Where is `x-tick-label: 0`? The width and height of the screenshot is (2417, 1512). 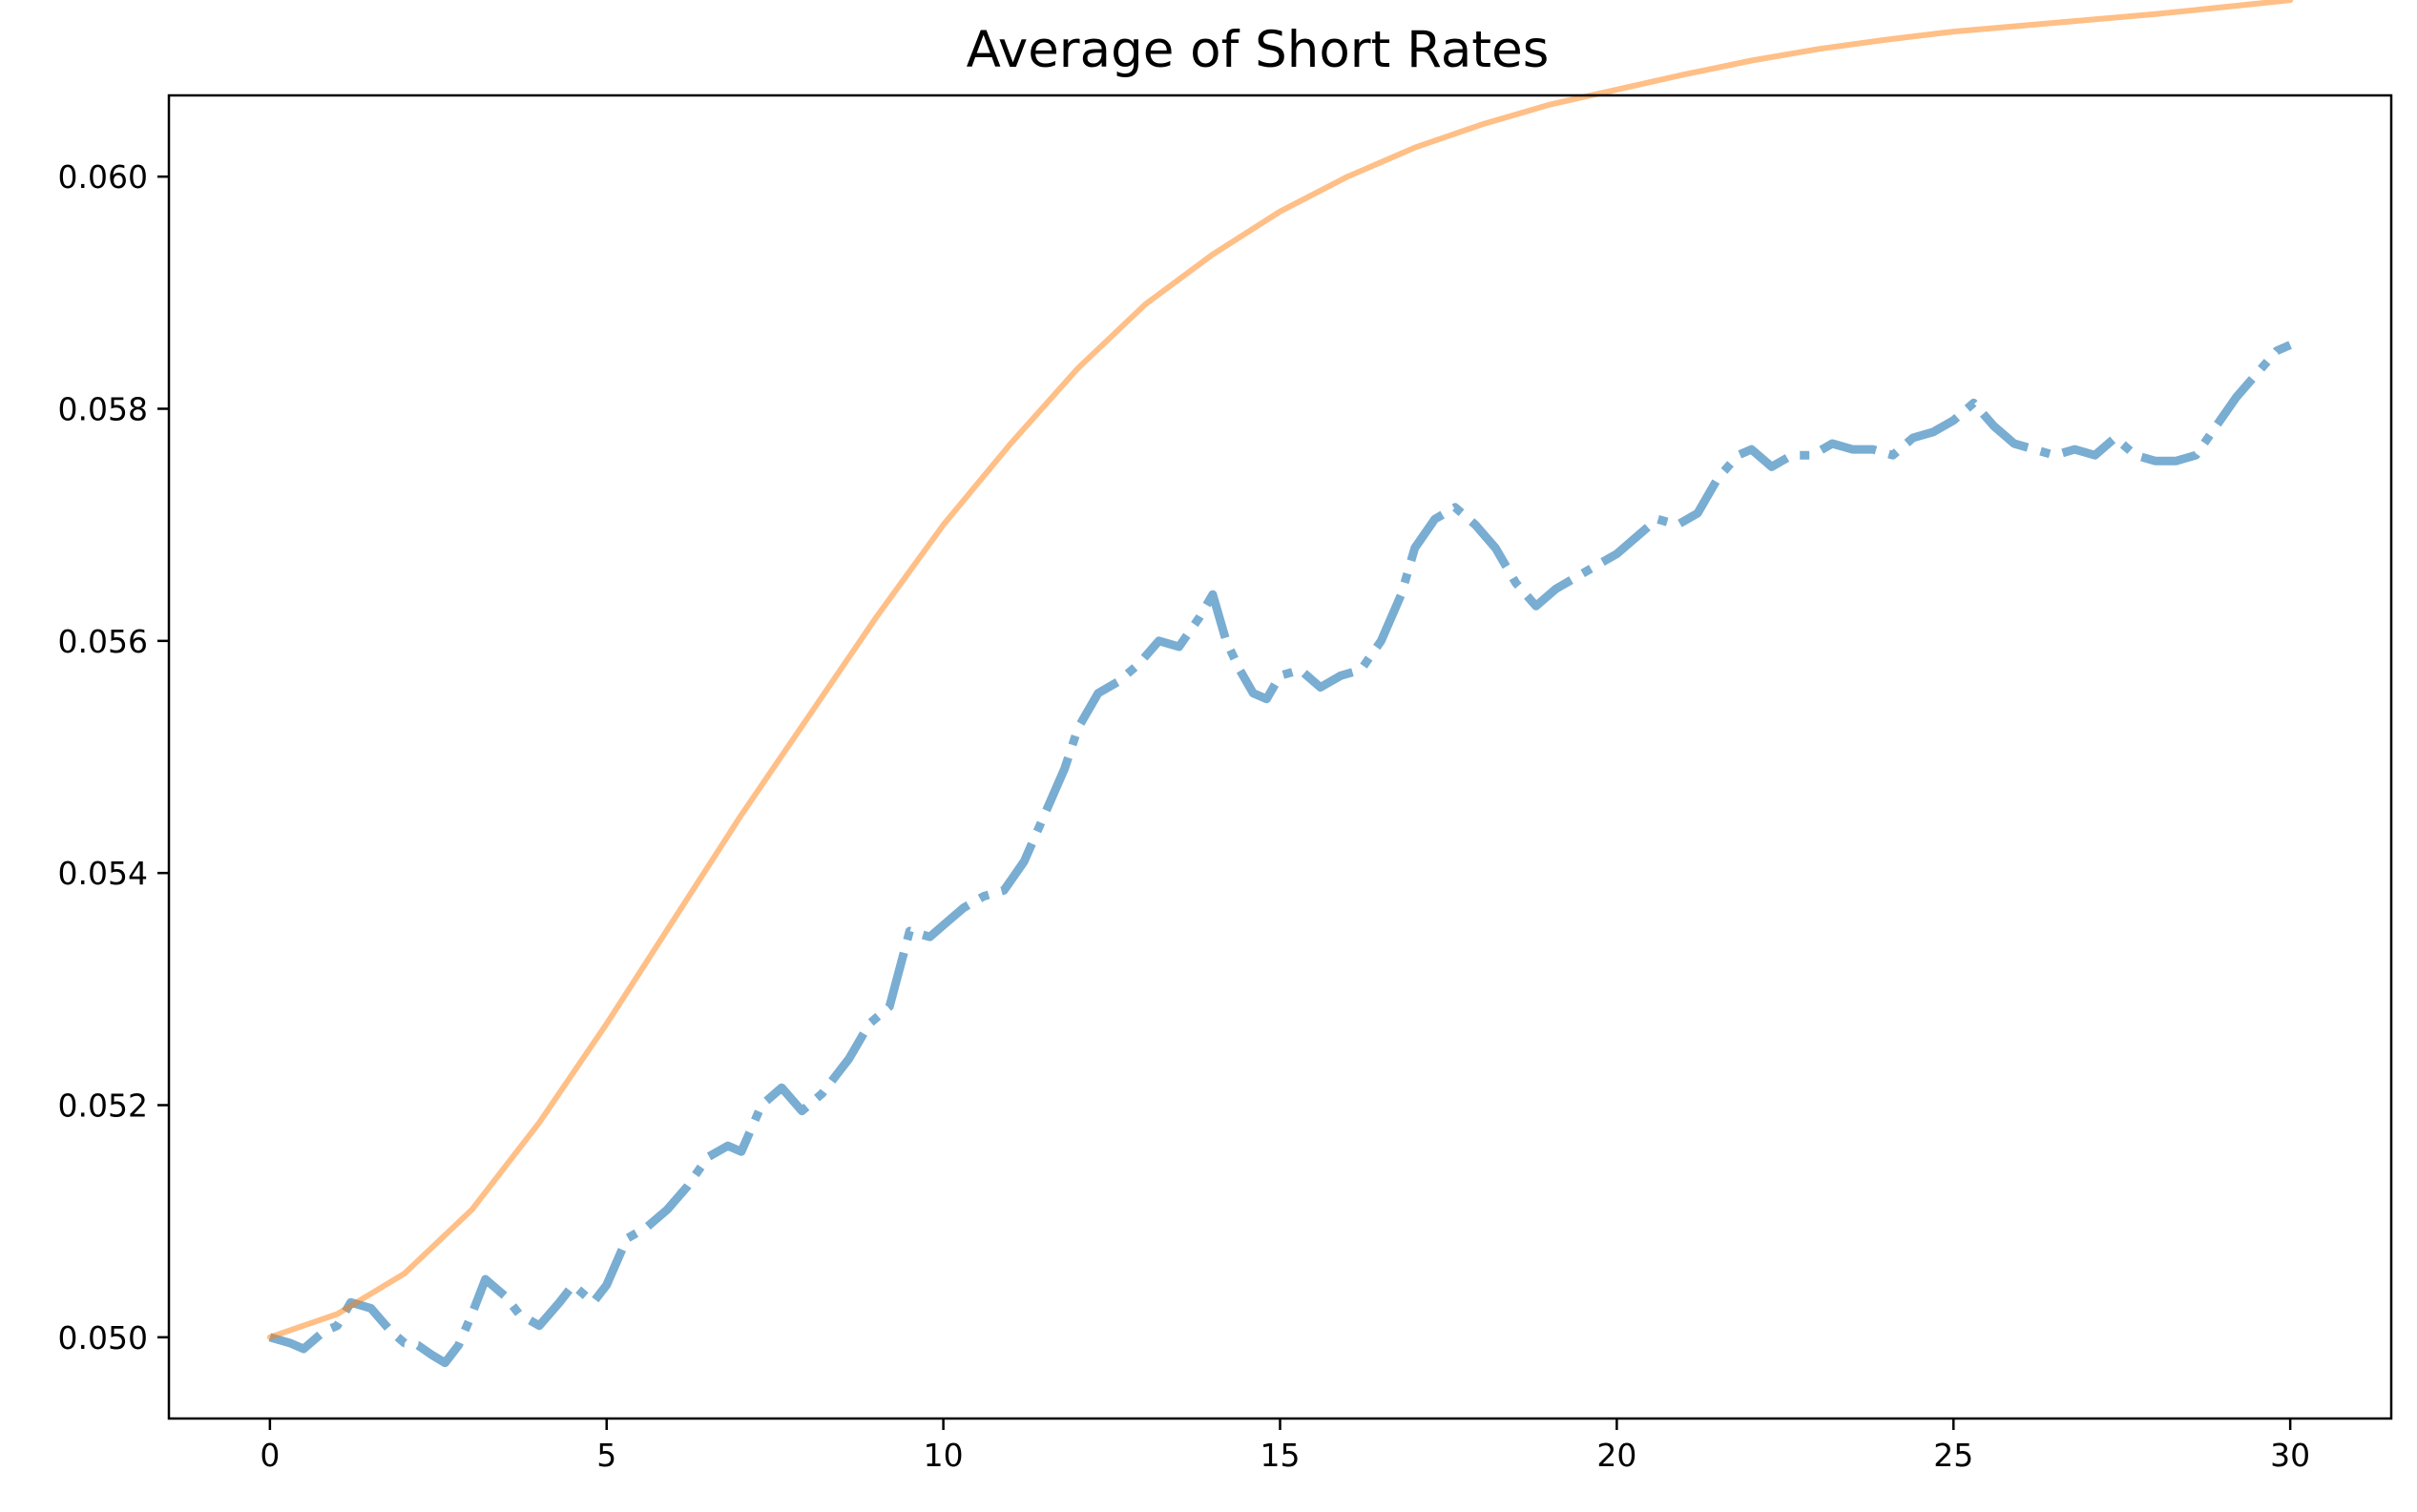
x-tick-label: 0 is located at coordinates (270, 1455).